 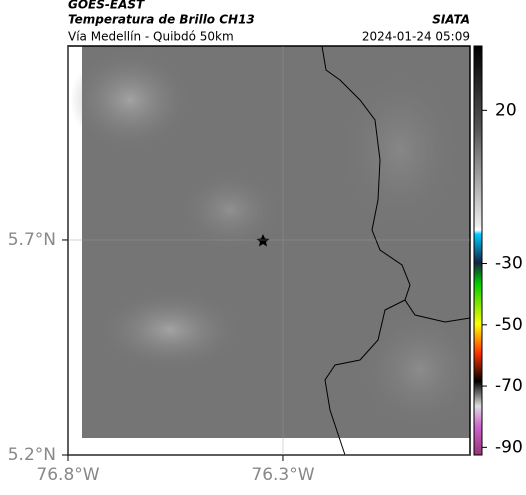 What do you see at coordinates (451, 20) in the screenshot?
I see `source: SIATA` at bounding box center [451, 20].